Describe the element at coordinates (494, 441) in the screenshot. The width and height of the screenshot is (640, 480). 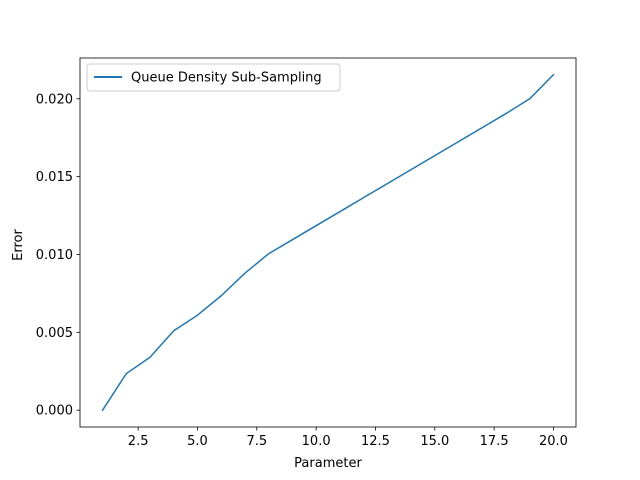
I see `x-tick-label: 17.5` at that location.